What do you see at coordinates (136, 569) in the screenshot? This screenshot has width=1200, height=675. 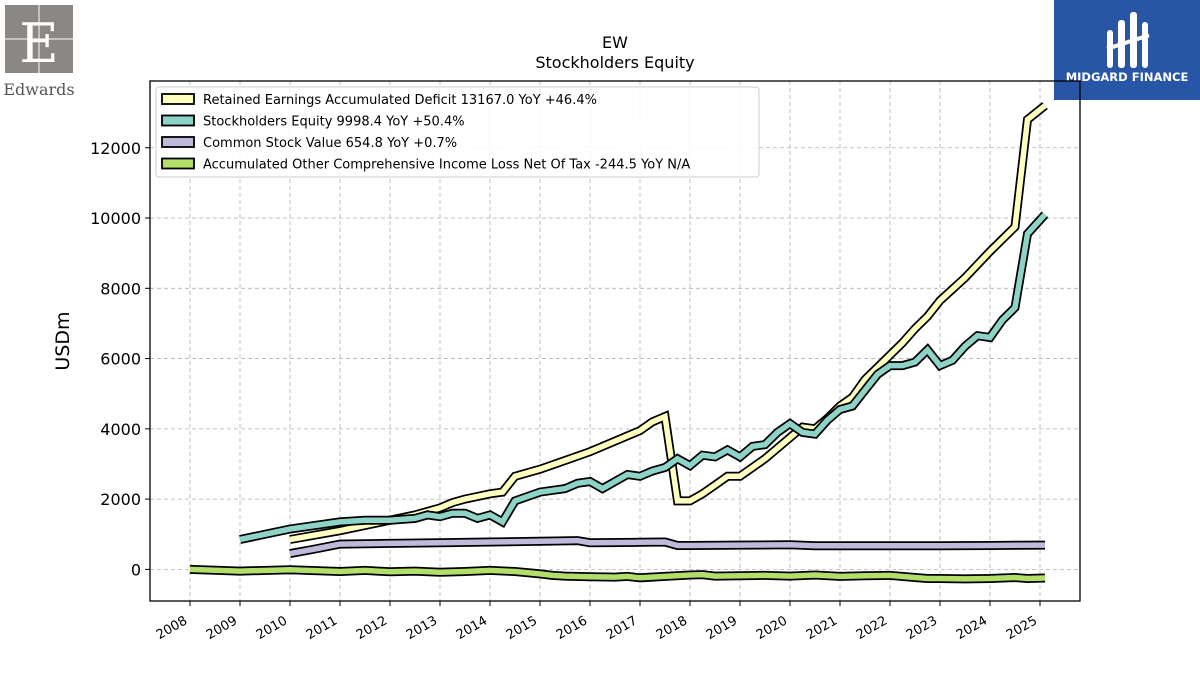 I see `y-tick-label: 0` at bounding box center [136, 569].